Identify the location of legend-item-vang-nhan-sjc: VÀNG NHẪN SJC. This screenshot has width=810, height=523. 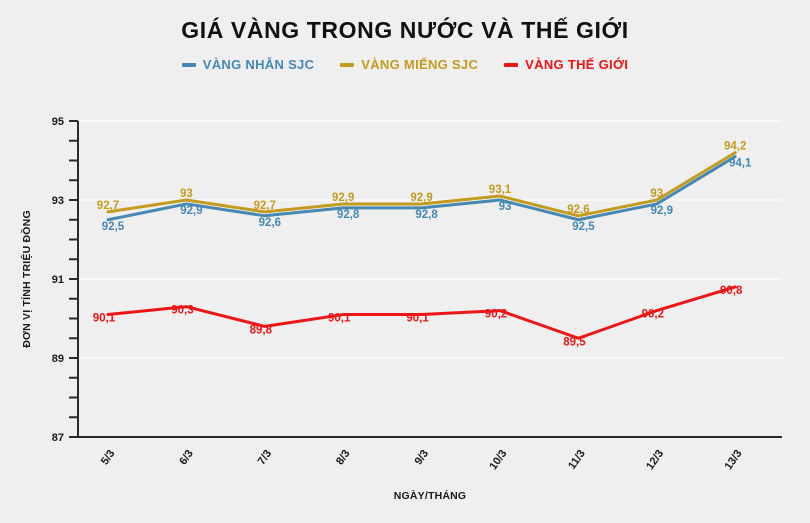
(248, 64).